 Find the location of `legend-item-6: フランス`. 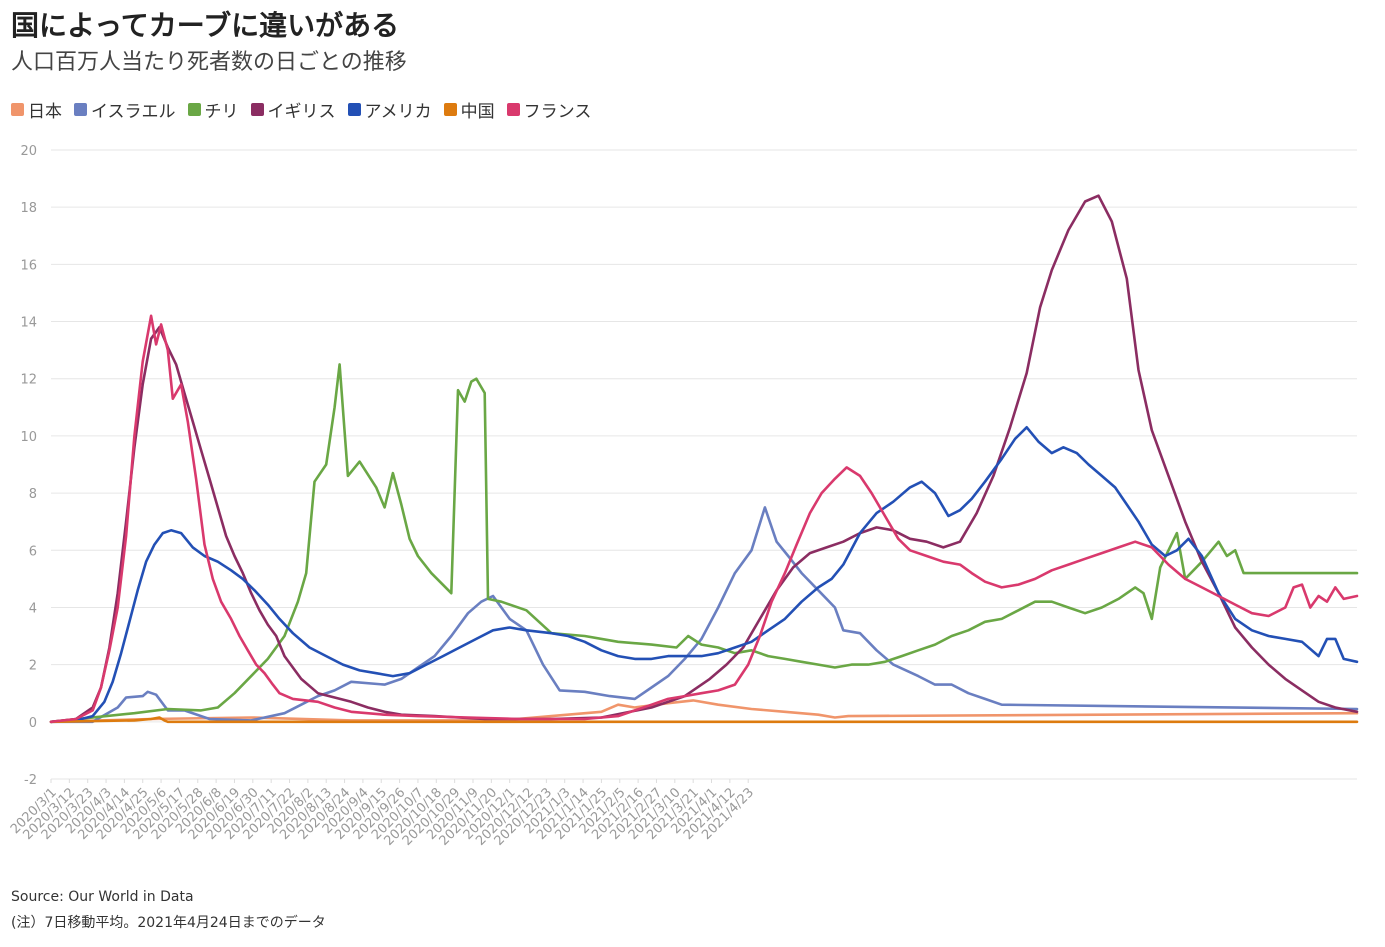

legend-item-6: フランス is located at coordinates (549, 109).